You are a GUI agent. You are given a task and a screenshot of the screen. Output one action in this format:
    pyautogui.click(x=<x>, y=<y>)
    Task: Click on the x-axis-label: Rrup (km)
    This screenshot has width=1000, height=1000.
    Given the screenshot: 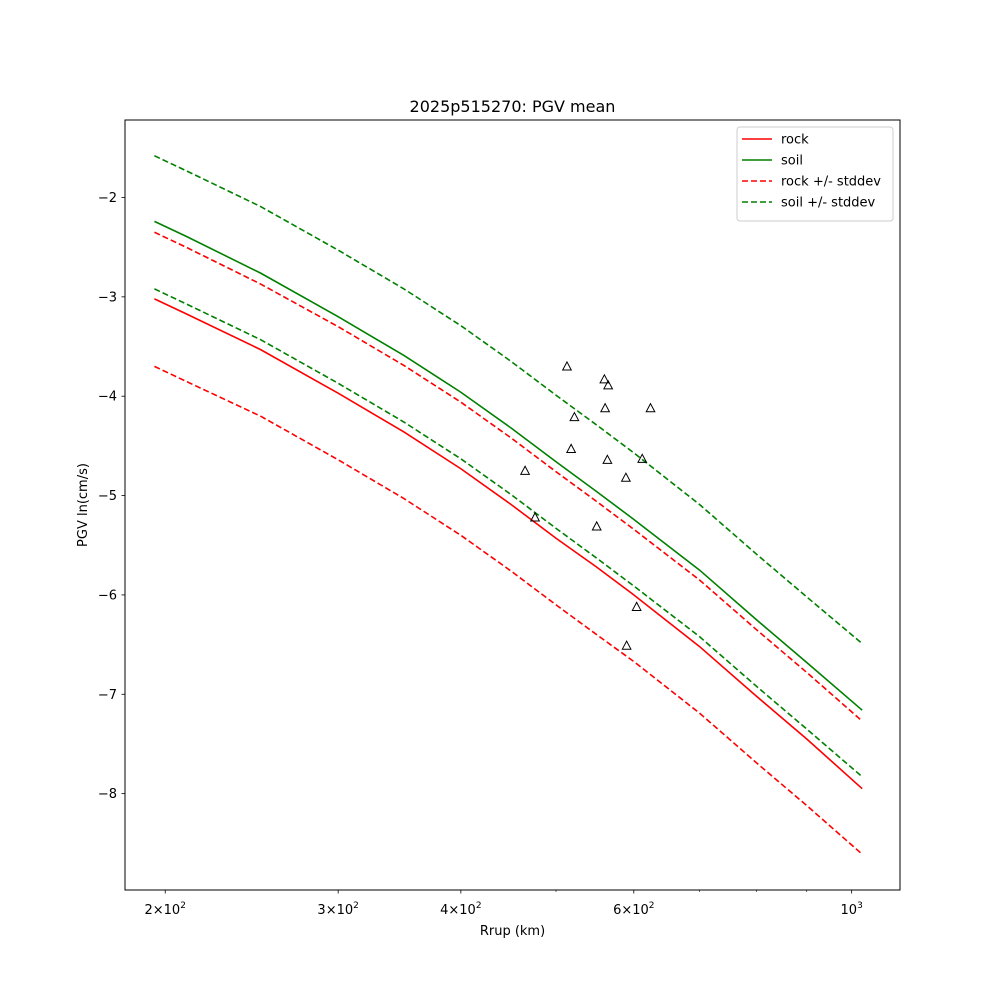 What is the action you would take?
    pyautogui.click(x=512, y=931)
    